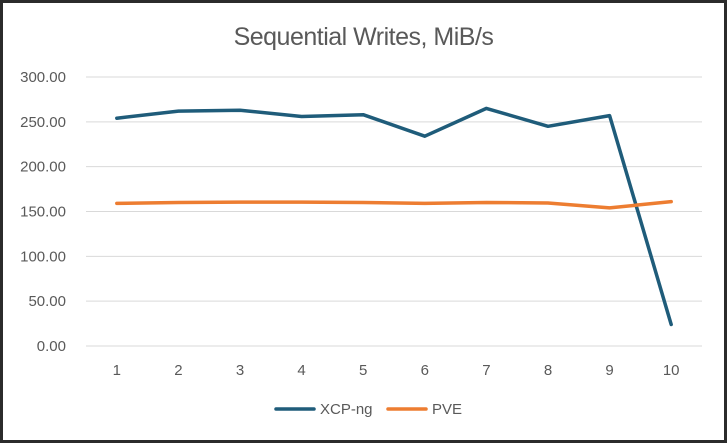 The image size is (727, 443). I want to click on x-tick-label: 6, so click(425, 370).